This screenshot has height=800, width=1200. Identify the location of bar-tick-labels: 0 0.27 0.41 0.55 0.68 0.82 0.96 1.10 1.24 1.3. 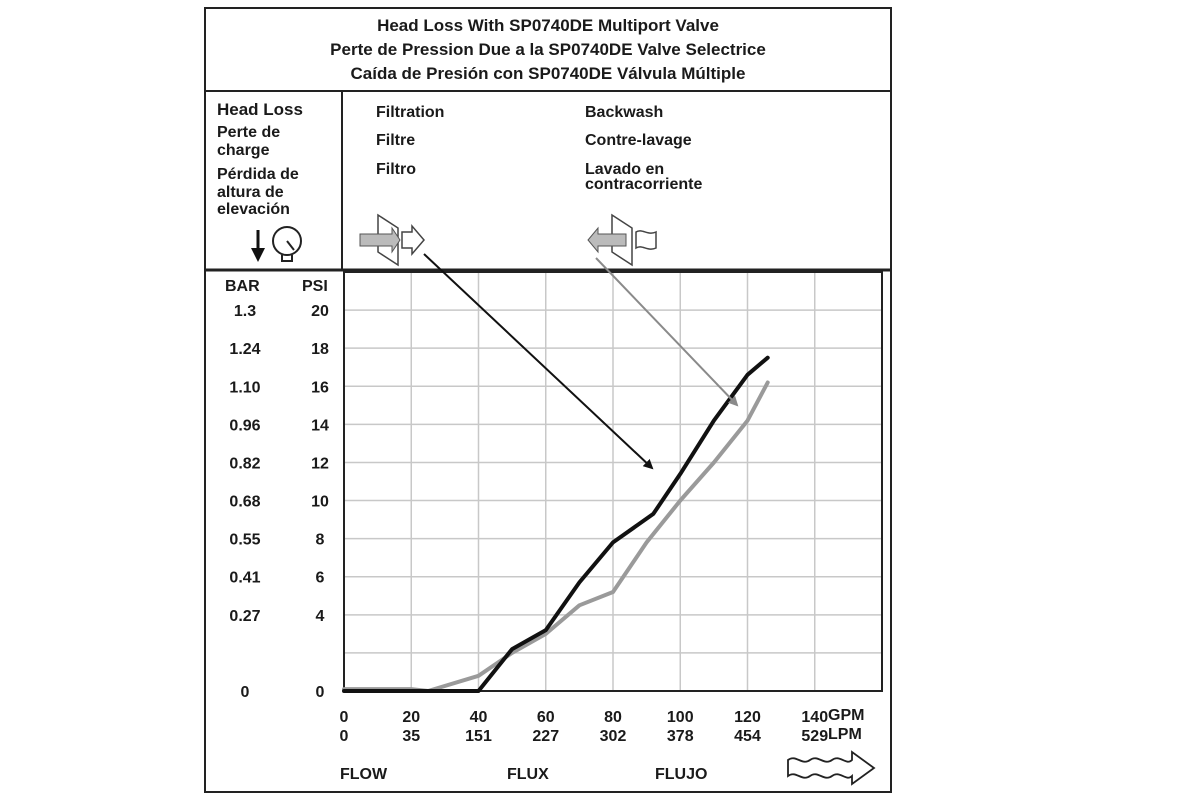
(244, 502).